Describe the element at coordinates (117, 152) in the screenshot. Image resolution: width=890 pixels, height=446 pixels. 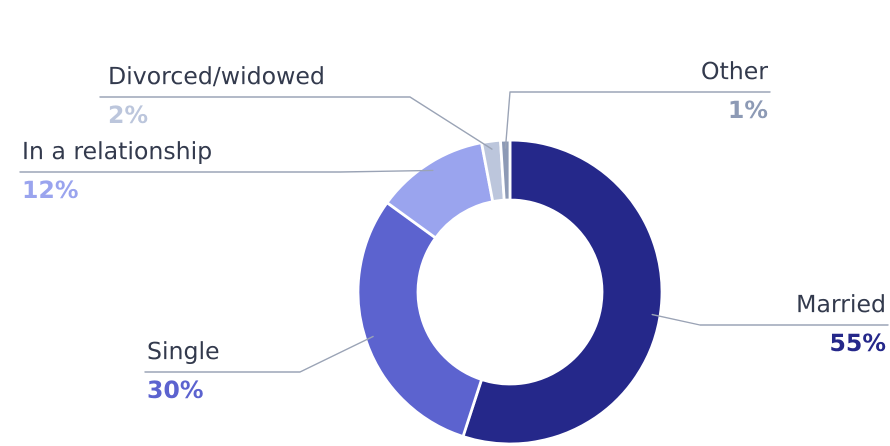
I see `slice-label: In a relationship` at that location.